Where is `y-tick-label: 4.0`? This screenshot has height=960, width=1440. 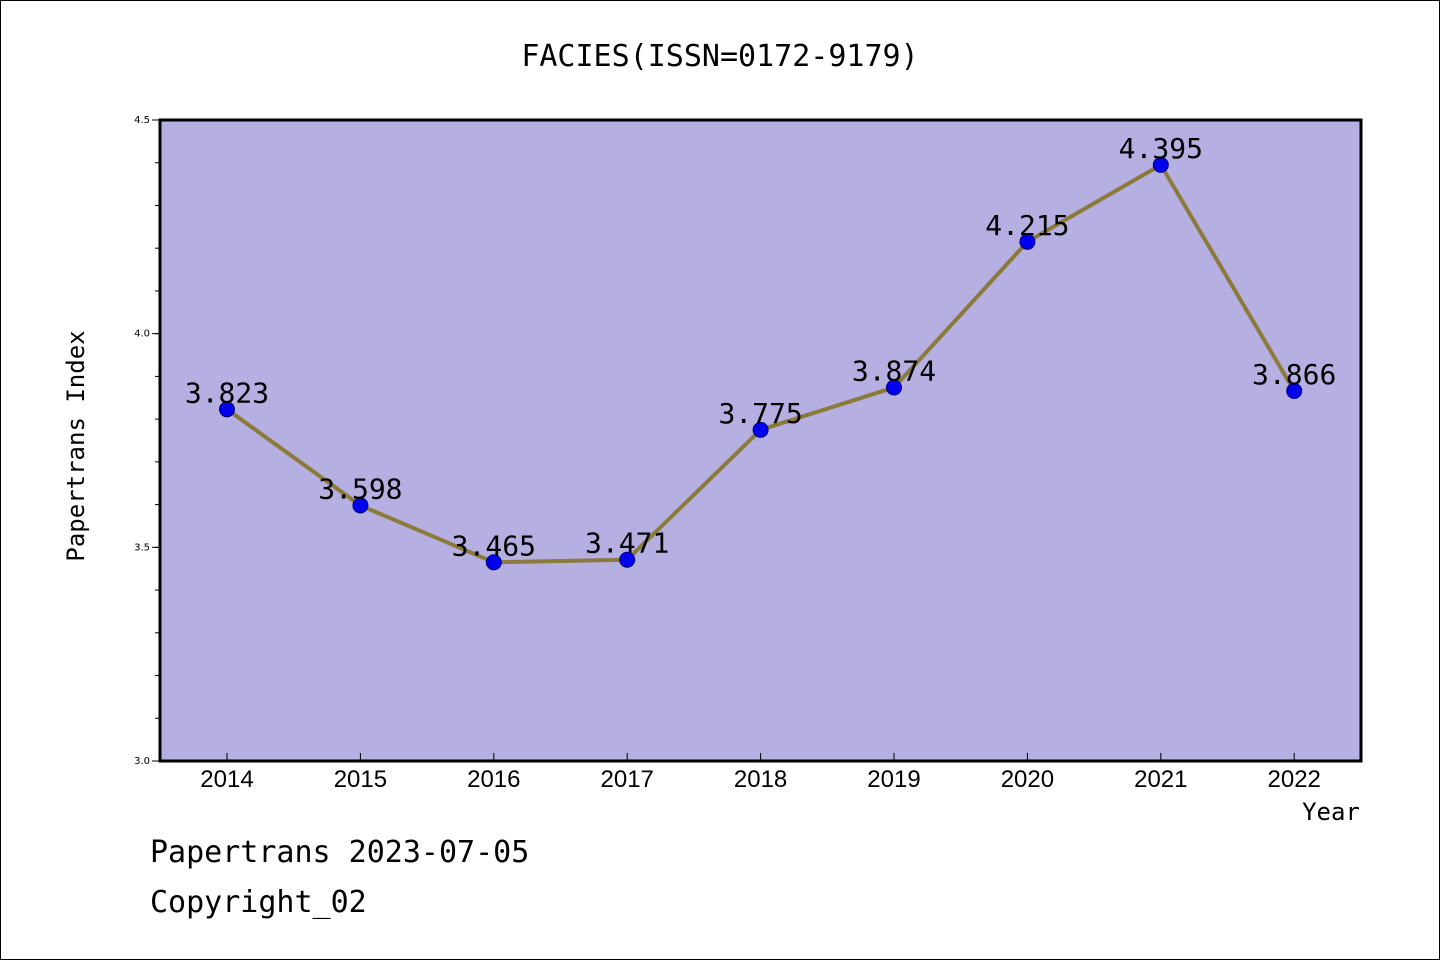 y-tick-label: 4.0 is located at coordinates (142, 334).